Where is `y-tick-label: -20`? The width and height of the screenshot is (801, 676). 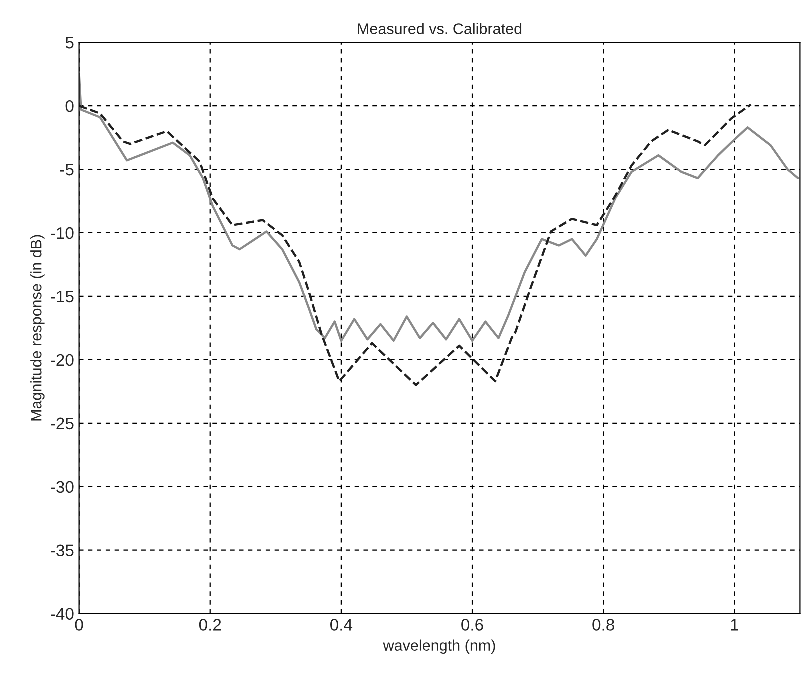
y-tick-label: -20 is located at coordinates (62, 360).